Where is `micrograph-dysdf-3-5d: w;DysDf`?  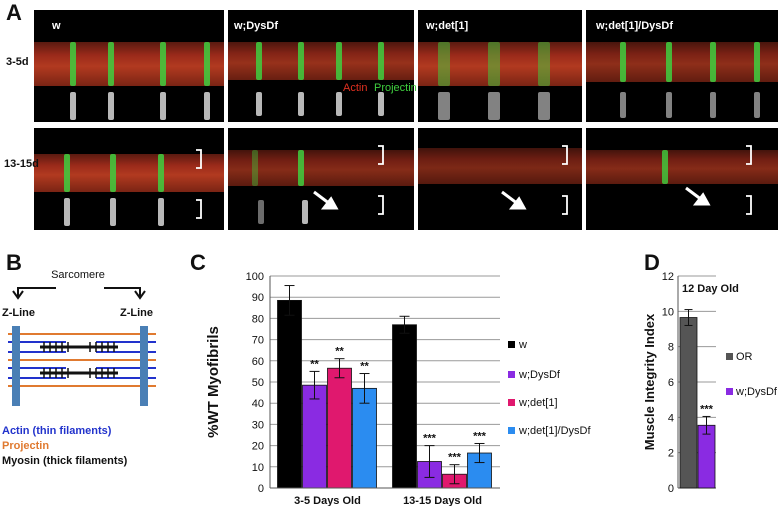
micrograph-dysdf-3-5d: w;DysDf is located at coordinates (321, 66).